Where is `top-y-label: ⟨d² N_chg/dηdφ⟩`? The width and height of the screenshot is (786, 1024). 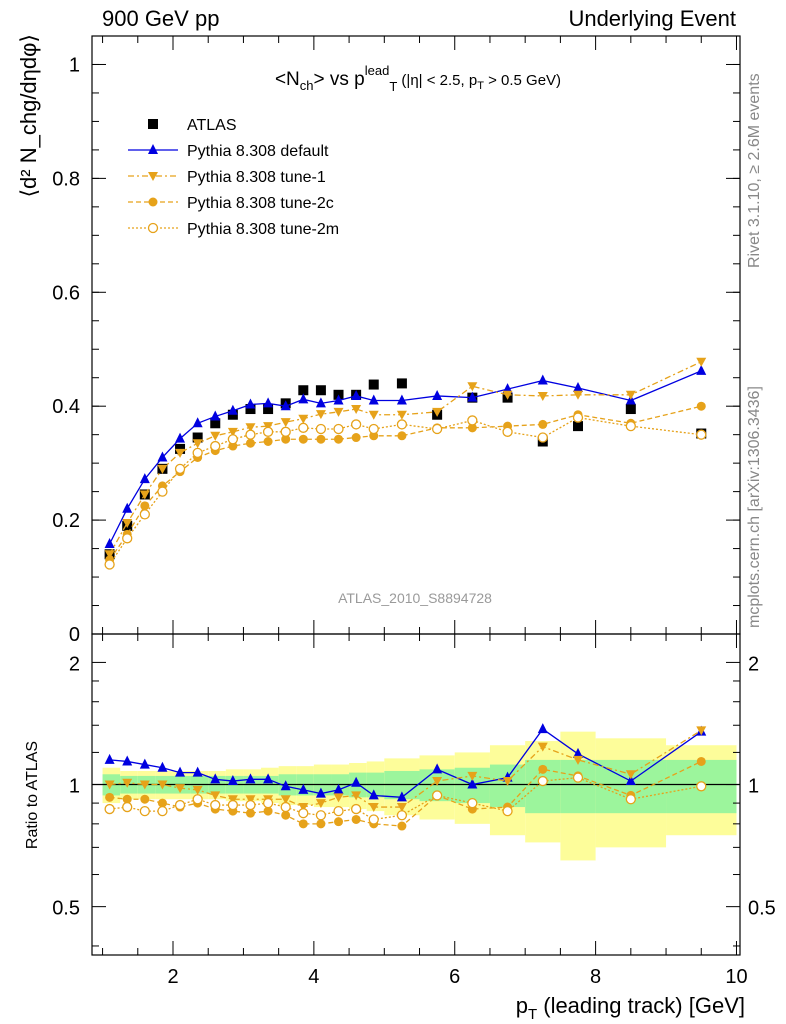
top-y-label: ⟨d² N_chg/dηdφ⟩ is located at coordinates (28, 116).